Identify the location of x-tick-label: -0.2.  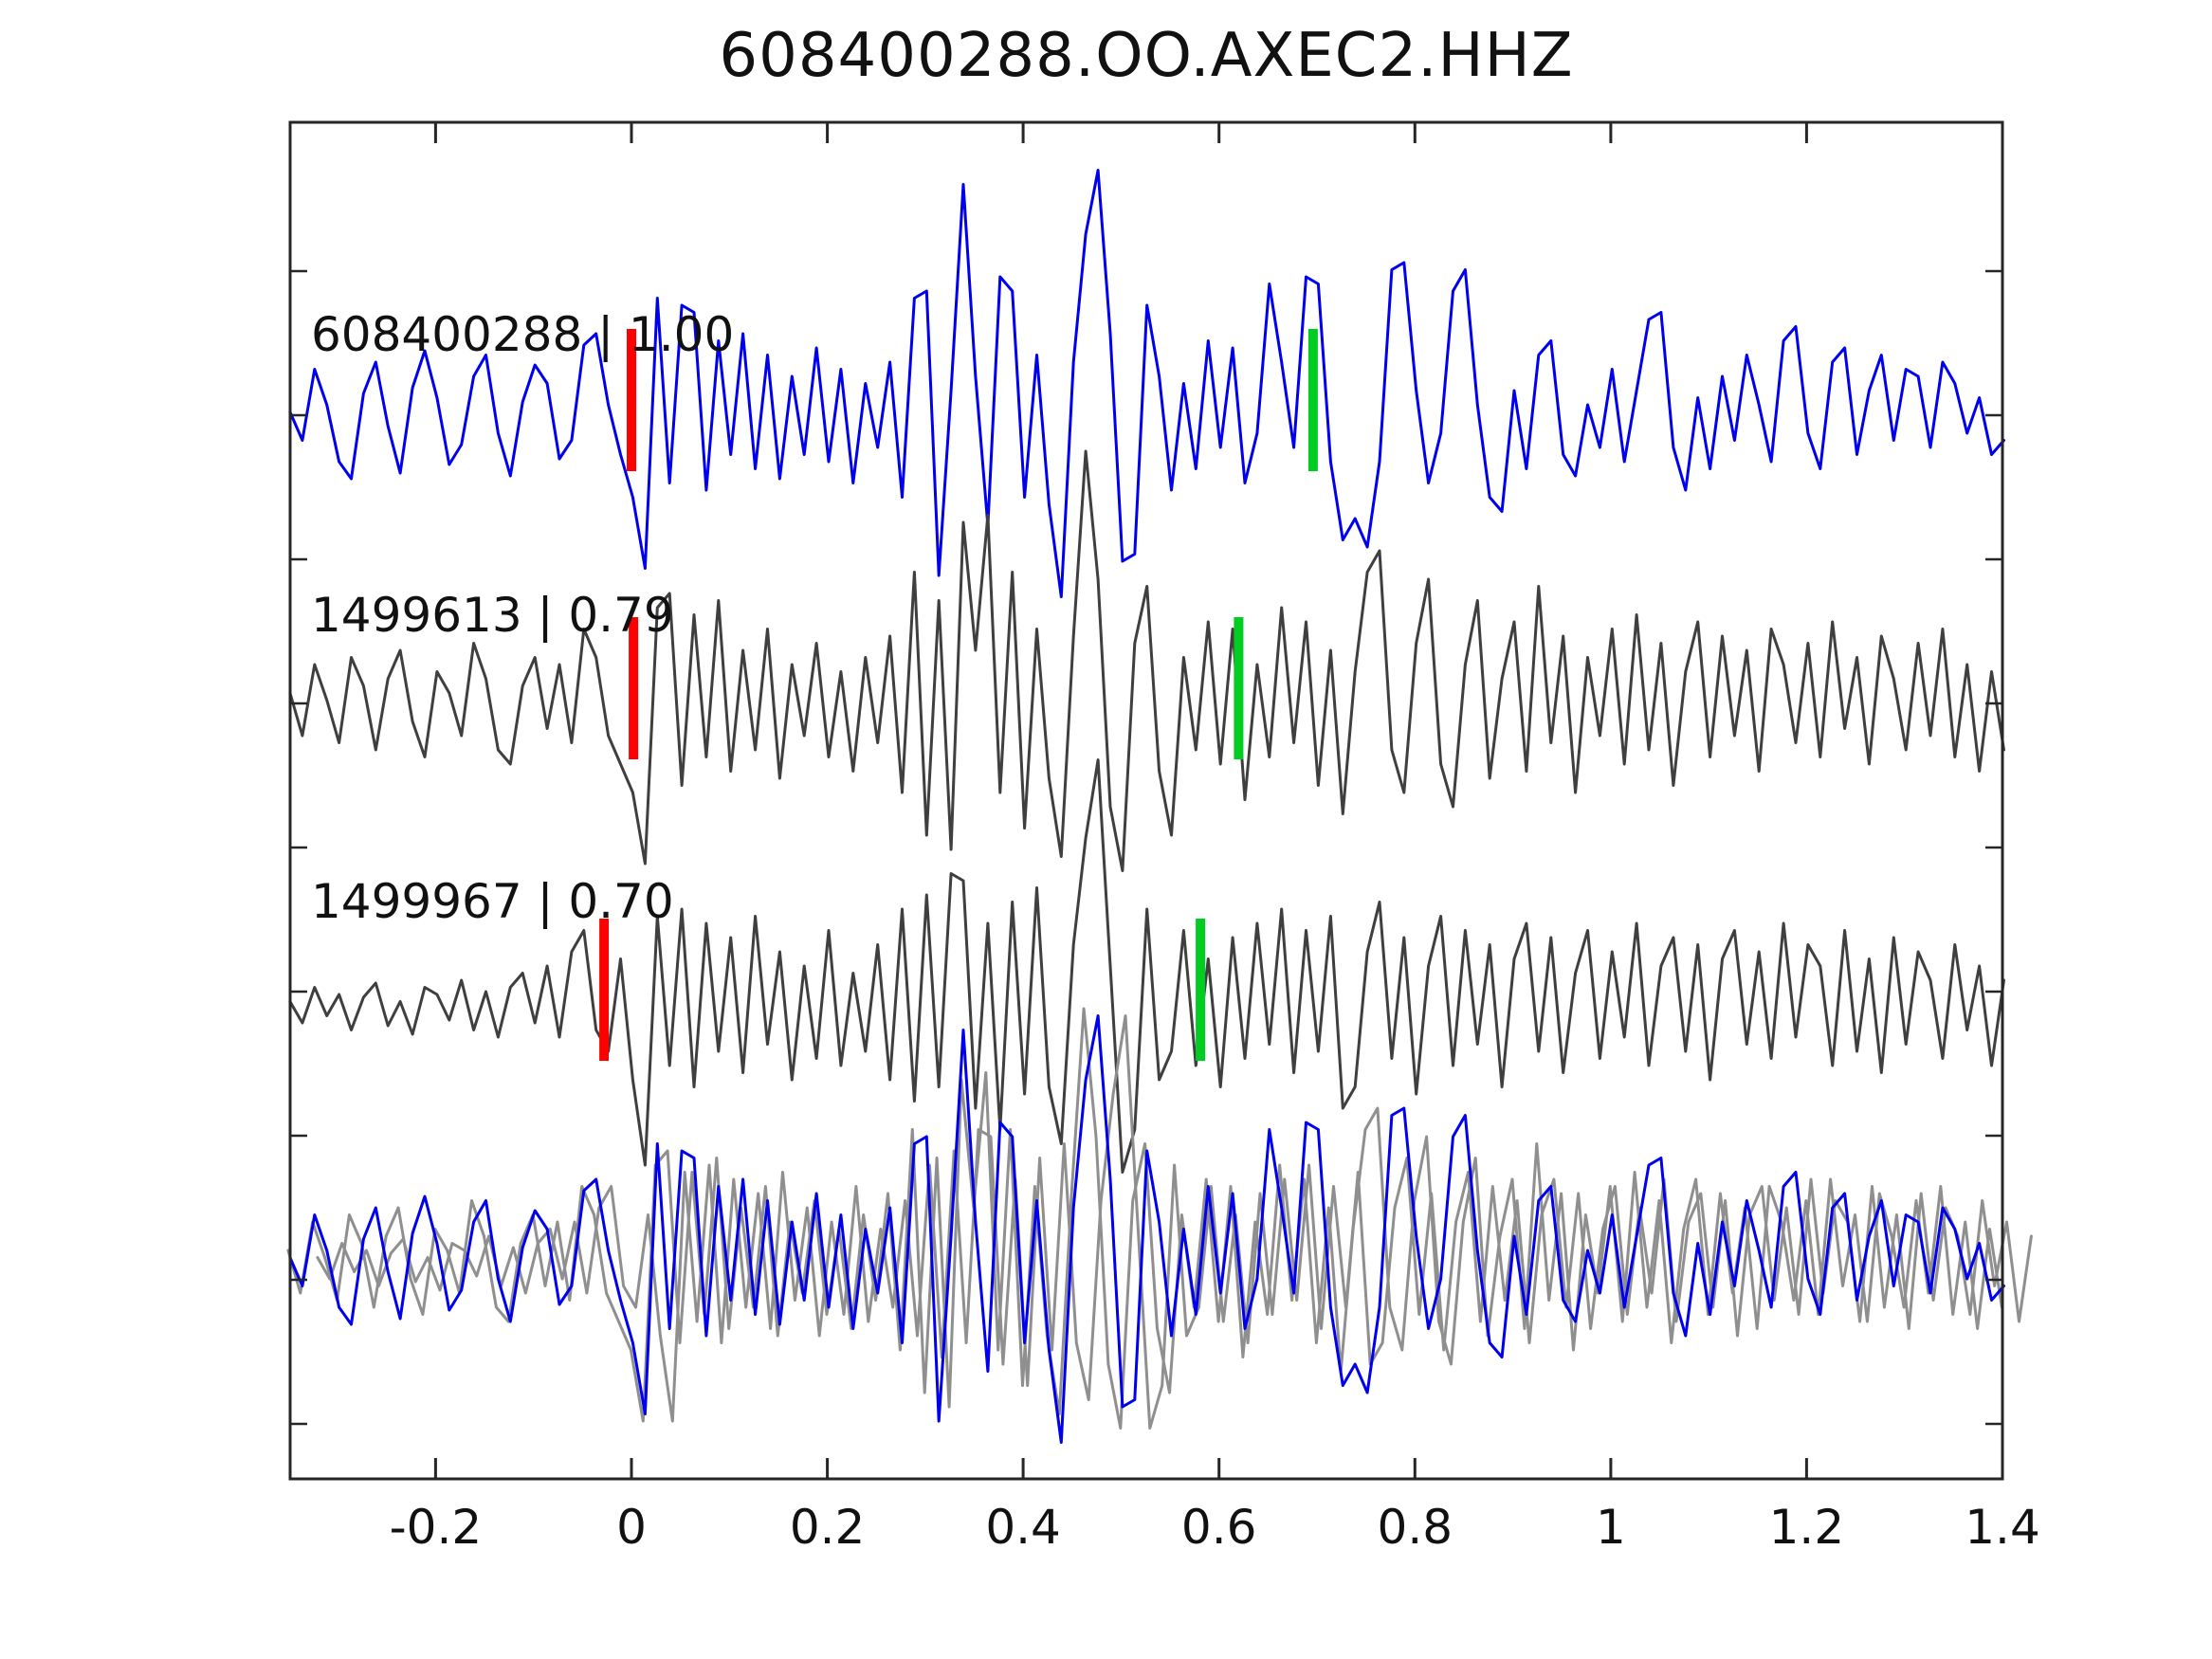
(436, 1527).